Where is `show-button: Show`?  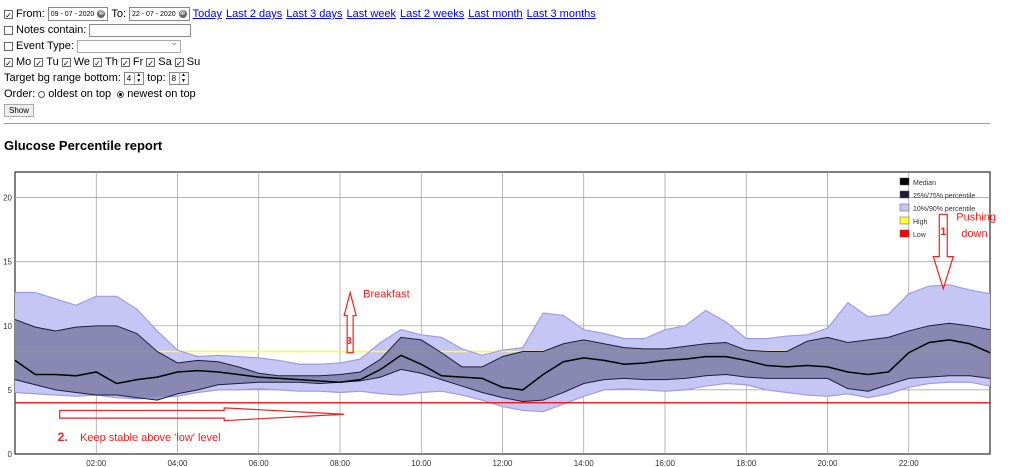 show-button: Show is located at coordinates (19, 110).